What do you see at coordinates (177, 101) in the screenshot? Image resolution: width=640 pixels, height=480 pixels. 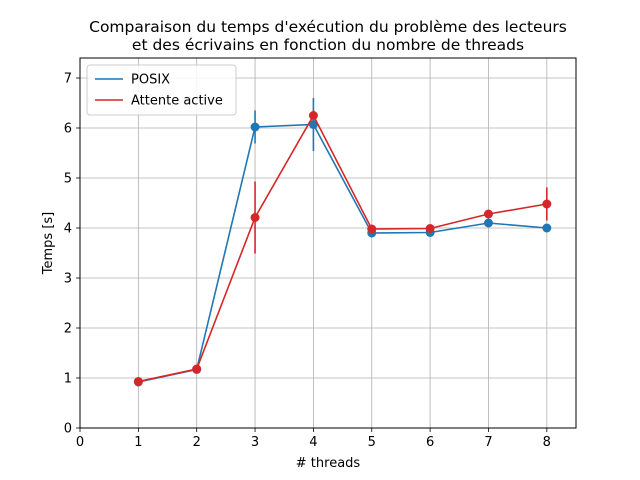 I see `legend-label-attente-active: Attente active` at bounding box center [177, 101].